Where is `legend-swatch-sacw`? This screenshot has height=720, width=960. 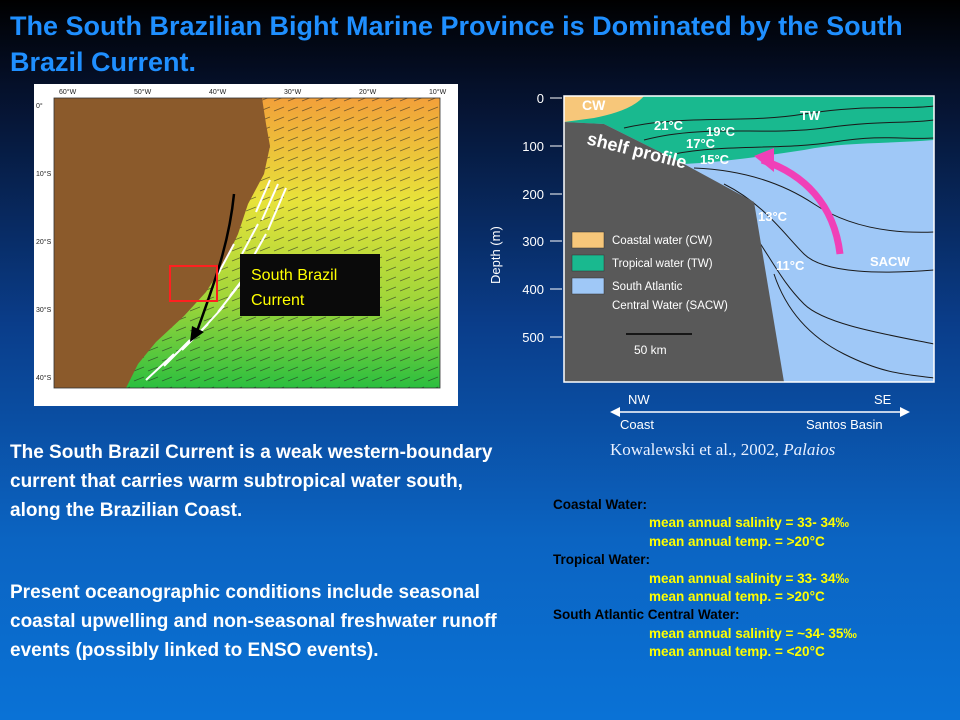
legend-swatch-sacw is located at coordinates (588, 286).